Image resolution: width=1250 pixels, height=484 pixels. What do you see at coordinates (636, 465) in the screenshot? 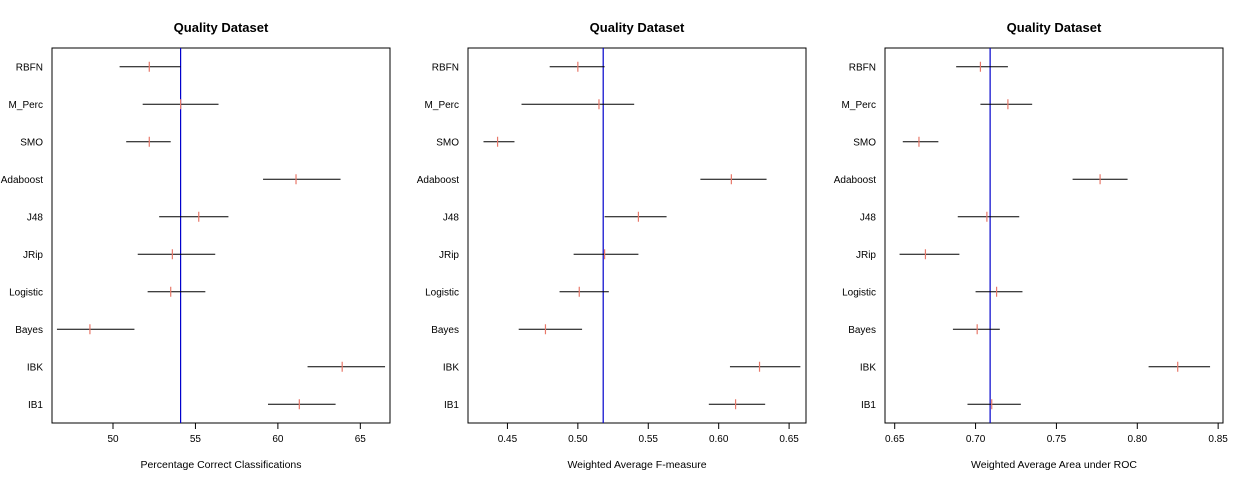
I see `x-axis-label: Weighted Average F-measure` at bounding box center [636, 465].